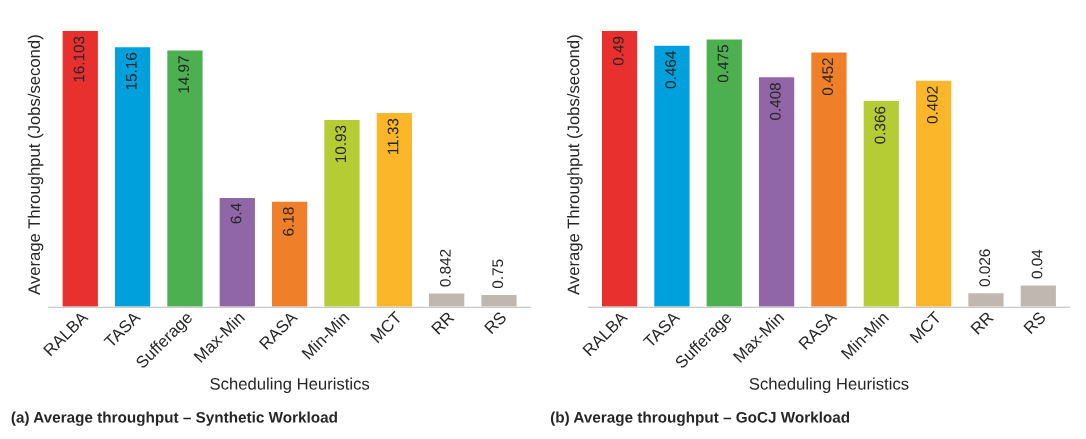  I want to click on data-label: 0.04, so click(1037, 264).